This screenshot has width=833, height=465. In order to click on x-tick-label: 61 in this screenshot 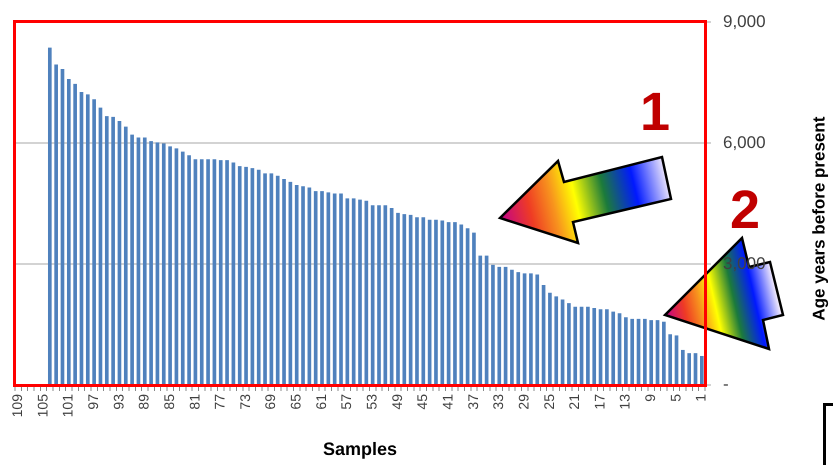, I will do `click(320, 402)`.